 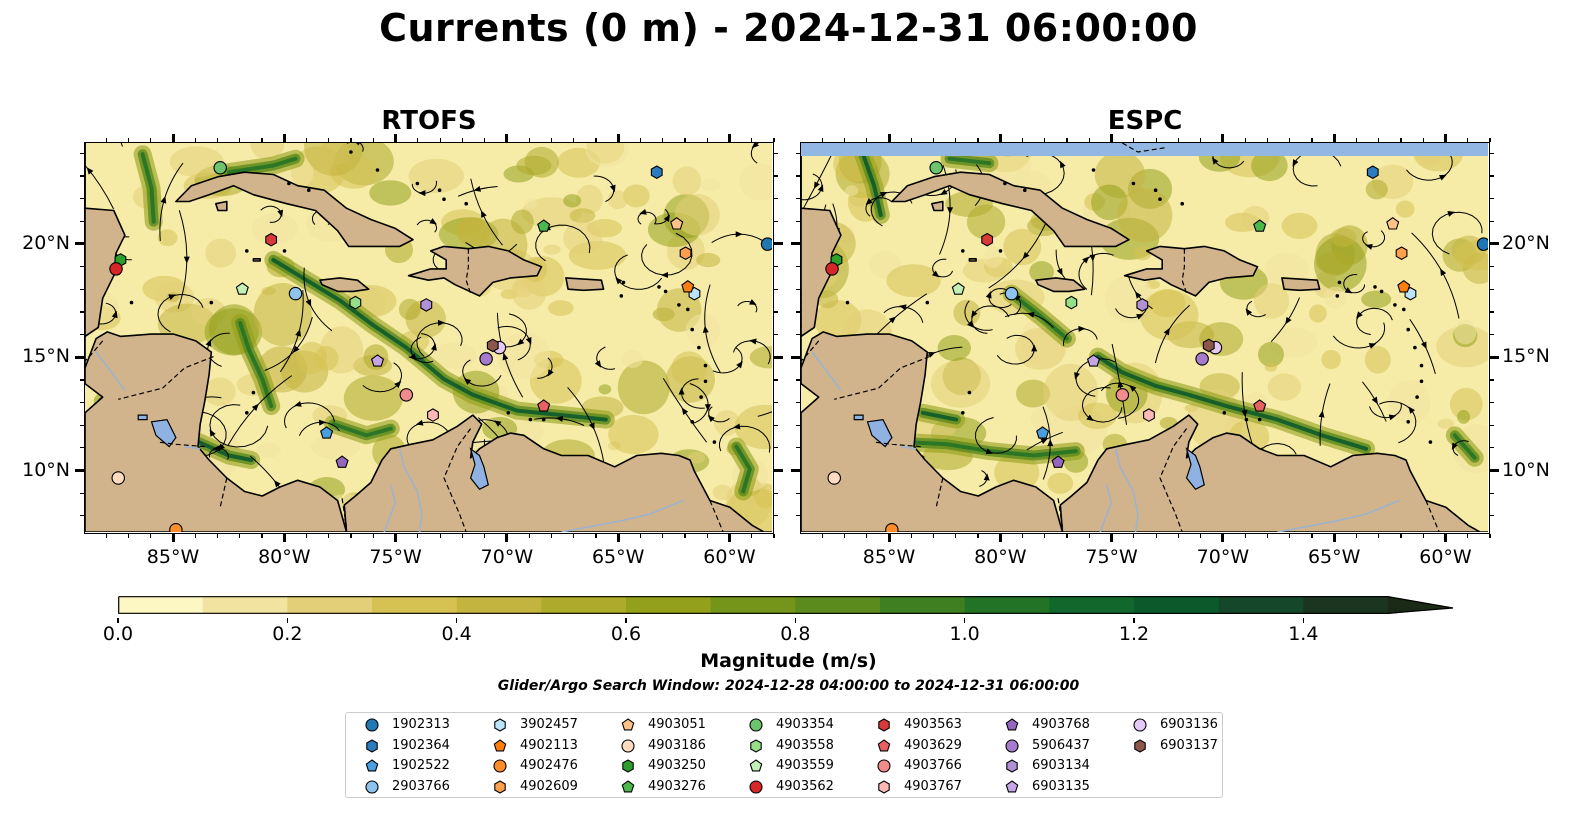 What do you see at coordinates (479, 469) in the screenshot?
I see `lake-maracaibo` at bounding box center [479, 469].